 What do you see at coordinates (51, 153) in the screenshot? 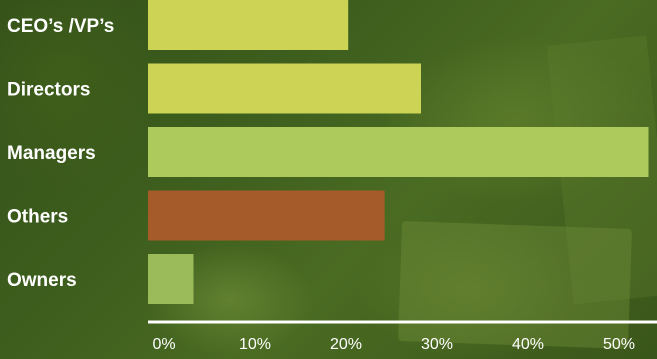
I see `category-label: Managers` at bounding box center [51, 153].